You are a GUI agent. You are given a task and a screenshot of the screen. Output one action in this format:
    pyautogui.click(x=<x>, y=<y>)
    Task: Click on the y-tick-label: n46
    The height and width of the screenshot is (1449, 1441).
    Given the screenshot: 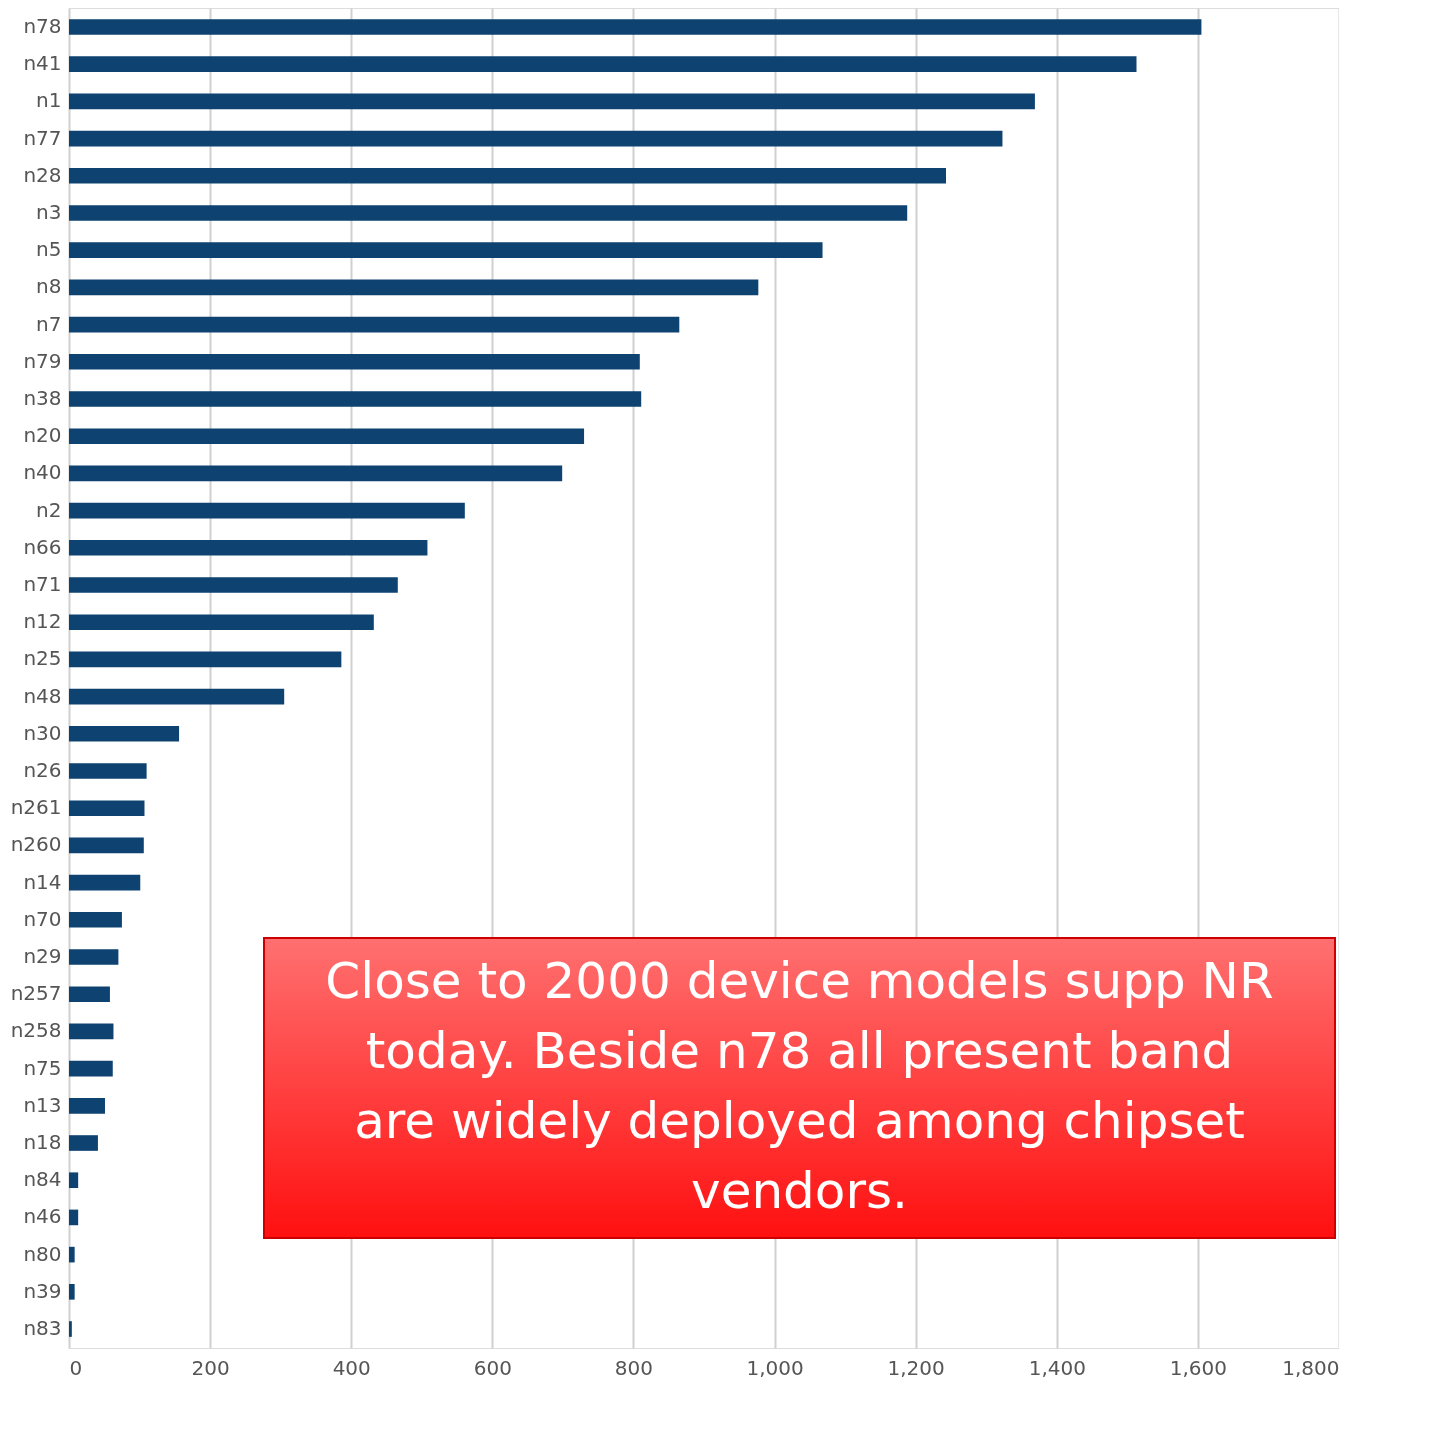 What is the action you would take?
    pyautogui.click(x=42, y=1216)
    